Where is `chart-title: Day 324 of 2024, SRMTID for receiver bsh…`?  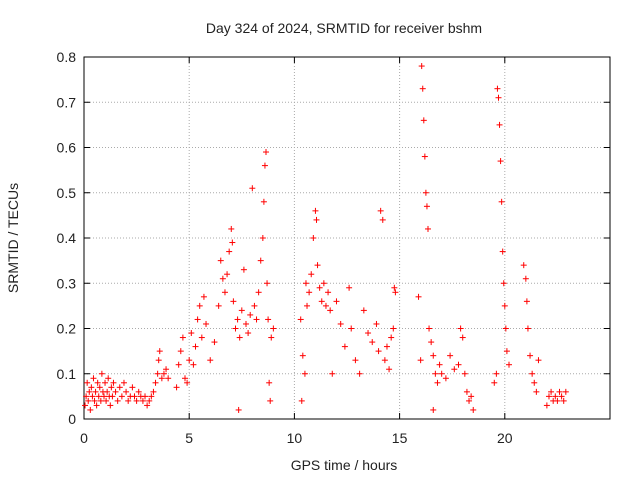 chart-title: Day 324 of 2024, SRMTID for receiver bsh… is located at coordinates (344, 28).